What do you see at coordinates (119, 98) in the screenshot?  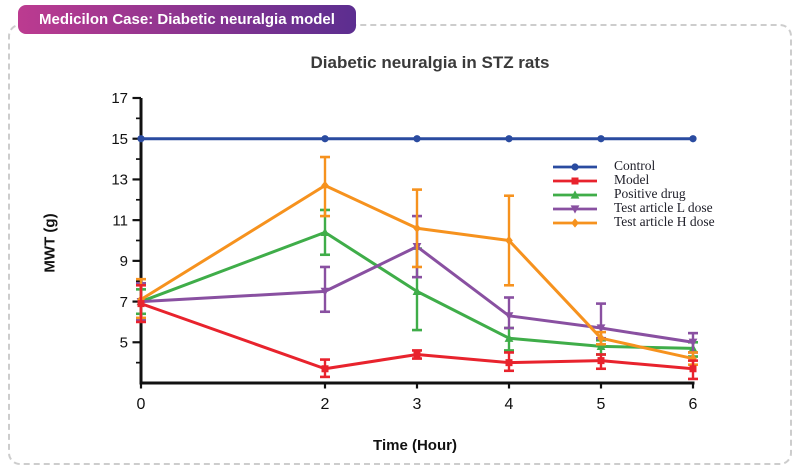 I see `svg-text: 17` at bounding box center [119, 98].